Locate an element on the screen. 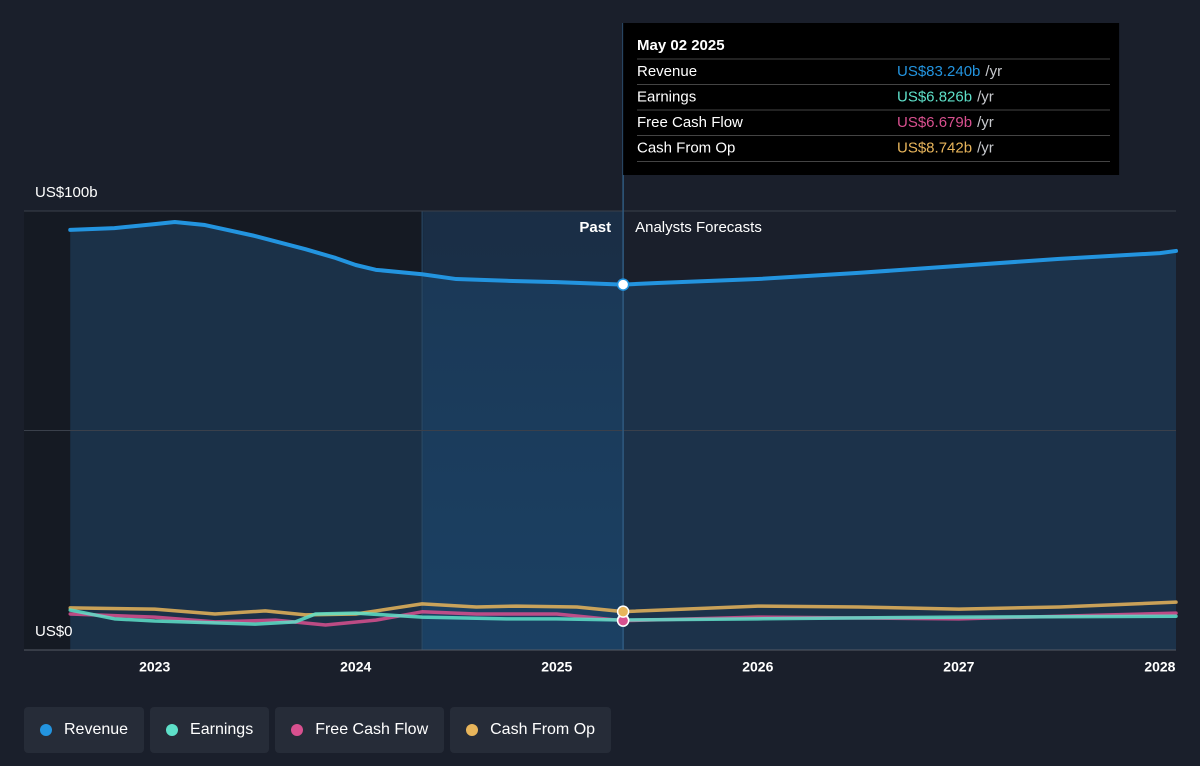 This screenshot has width=1200, height=766. tooltip-value: US$8.742b/yr is located at coordinates (945, 147).